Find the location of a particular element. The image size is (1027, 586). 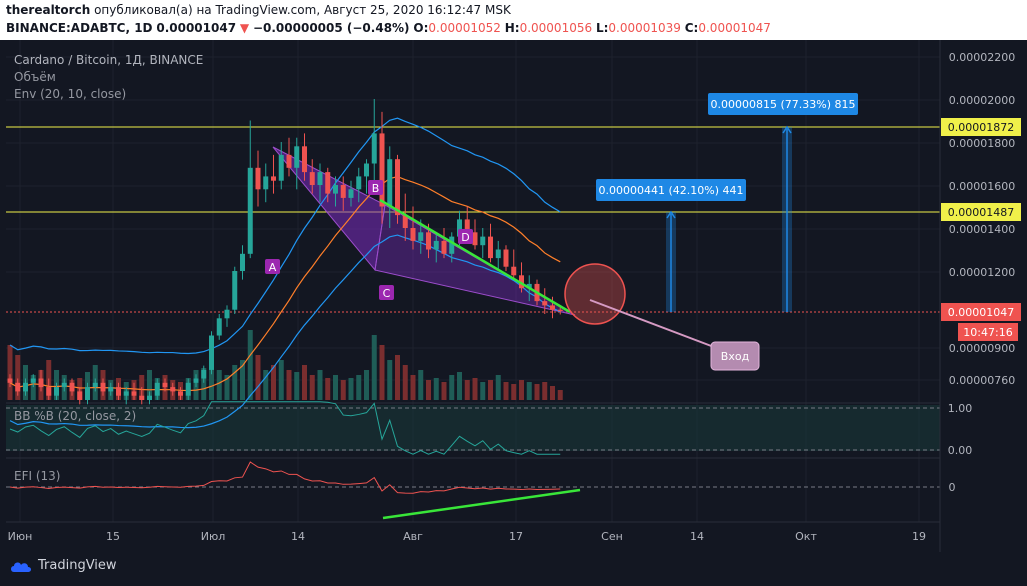

close-value: 0.00001047 is located at coordinates (734, 28).